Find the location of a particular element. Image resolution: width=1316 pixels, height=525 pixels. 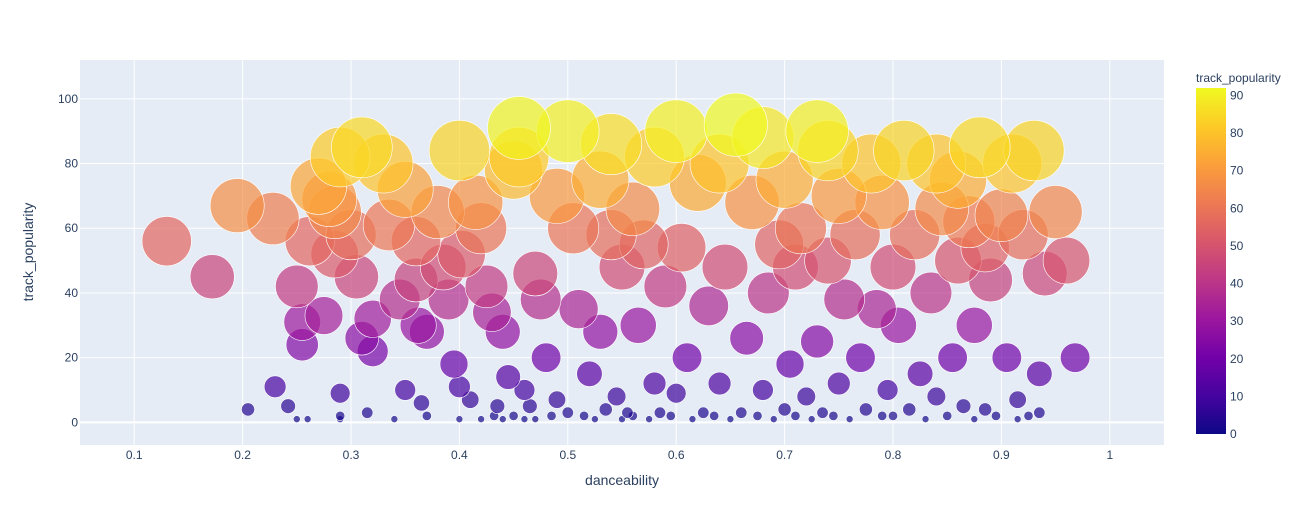

x-tick-label: 0.2 is located at coordinates (242, 455).